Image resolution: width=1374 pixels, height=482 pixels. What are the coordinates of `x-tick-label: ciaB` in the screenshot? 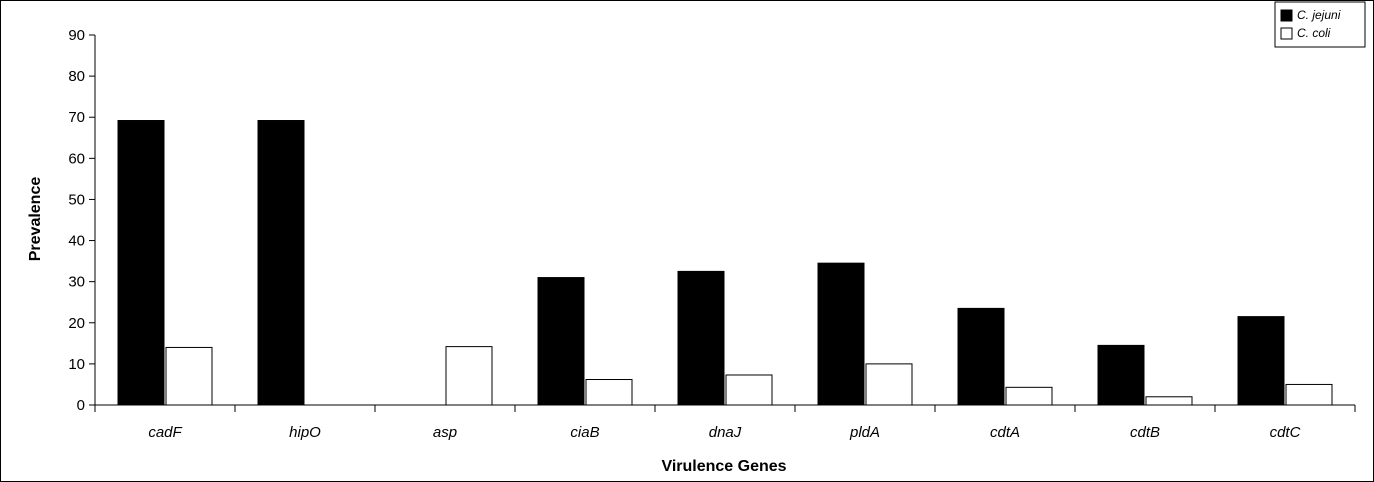 It's located at (584, 432).